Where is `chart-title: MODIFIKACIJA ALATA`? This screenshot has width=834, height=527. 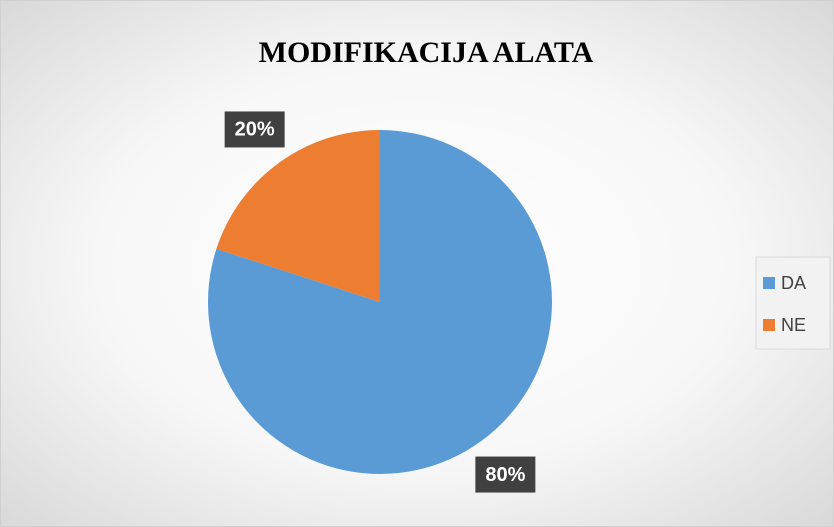 chart-title: MODIFIKACIJA ALATA is located at coordinates (426, 52).